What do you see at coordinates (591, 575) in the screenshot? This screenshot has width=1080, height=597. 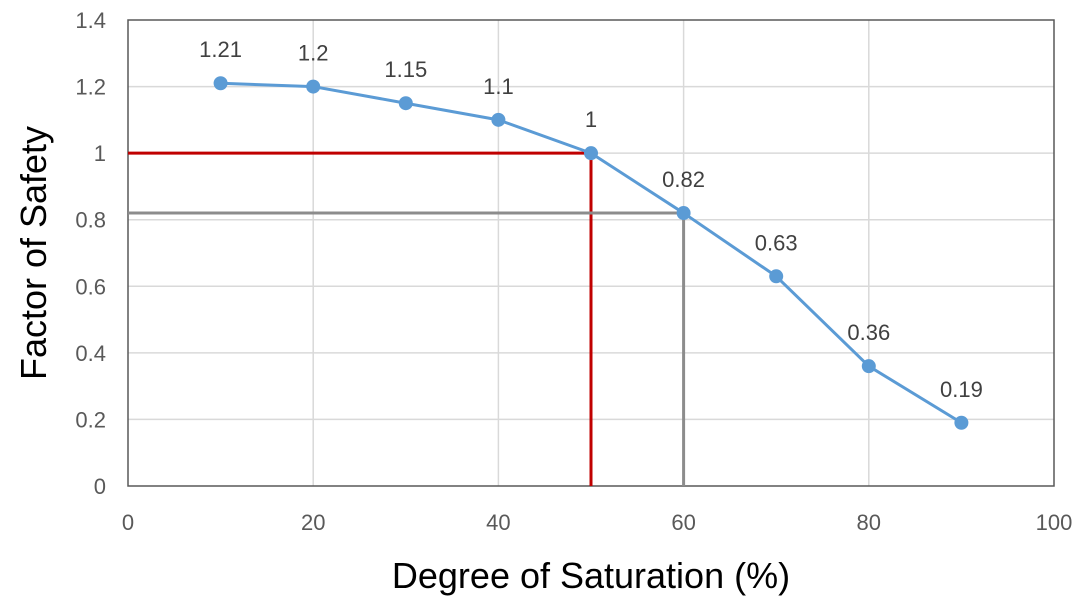 I see `x-axis-title: Degree of Saturation (%)` at bounding box center [591, 575].